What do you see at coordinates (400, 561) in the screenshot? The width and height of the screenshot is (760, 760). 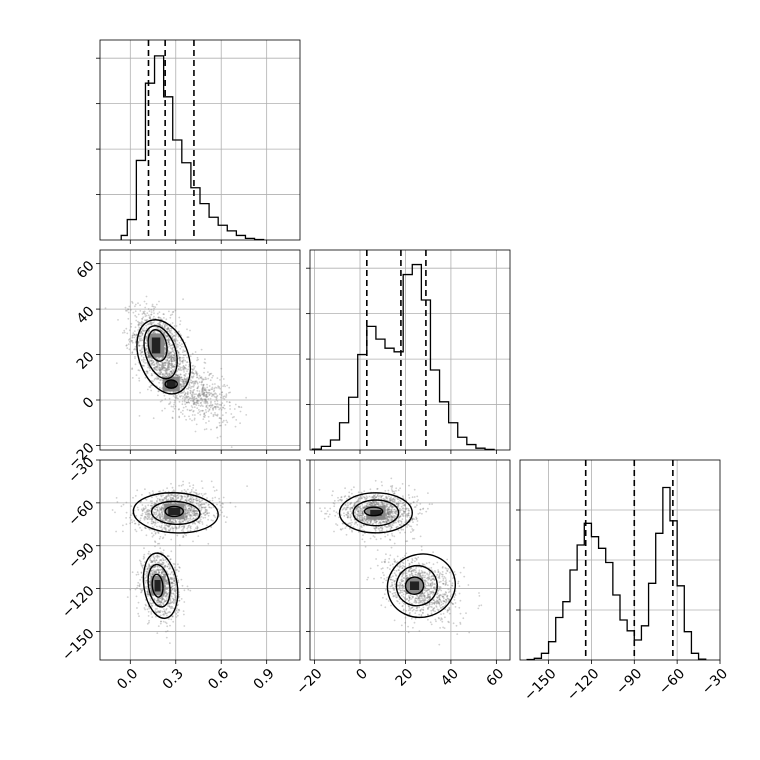 I see `scatter-content` at bounding box center [400, 561].